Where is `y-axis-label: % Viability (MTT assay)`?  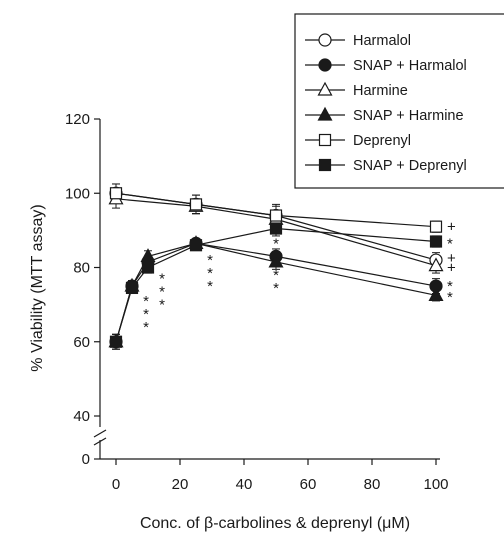 y-axis-label: % Viability (MTT assay) is located at coordinates (37, 287).